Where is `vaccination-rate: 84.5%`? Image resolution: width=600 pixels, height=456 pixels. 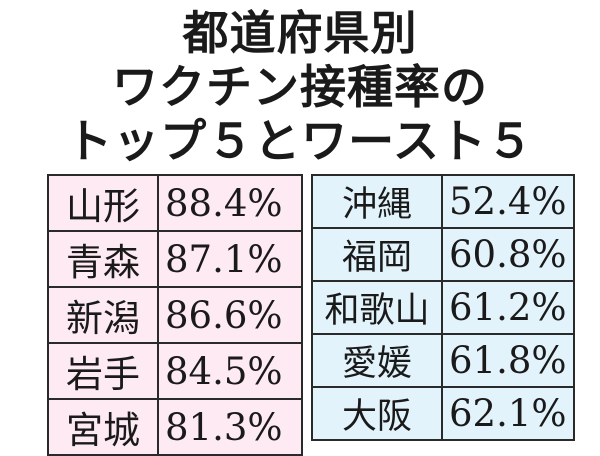 vaccination-rate: 84.5% is located at coordinates (230, 371).